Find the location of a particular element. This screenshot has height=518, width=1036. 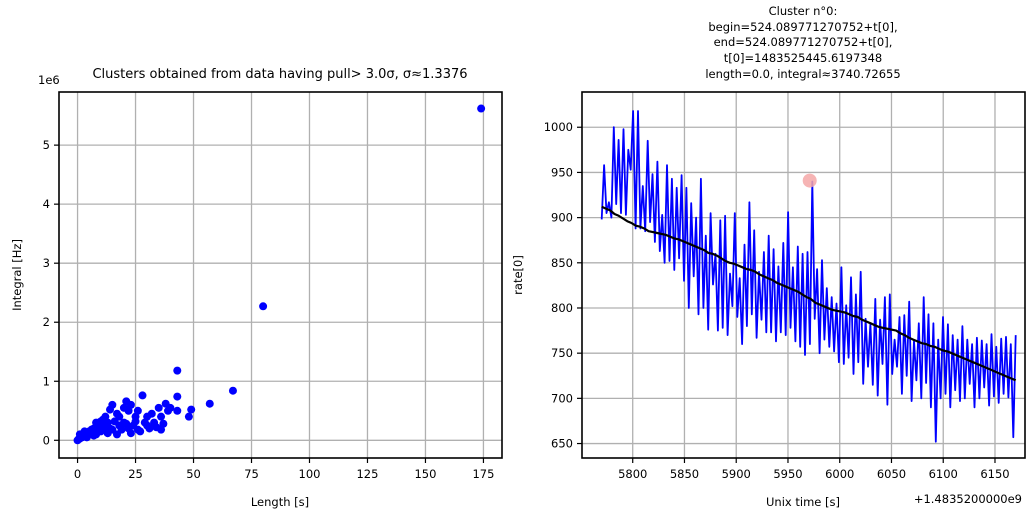

right-x-tick-label: 5800 is located at coordinates (632, 474).